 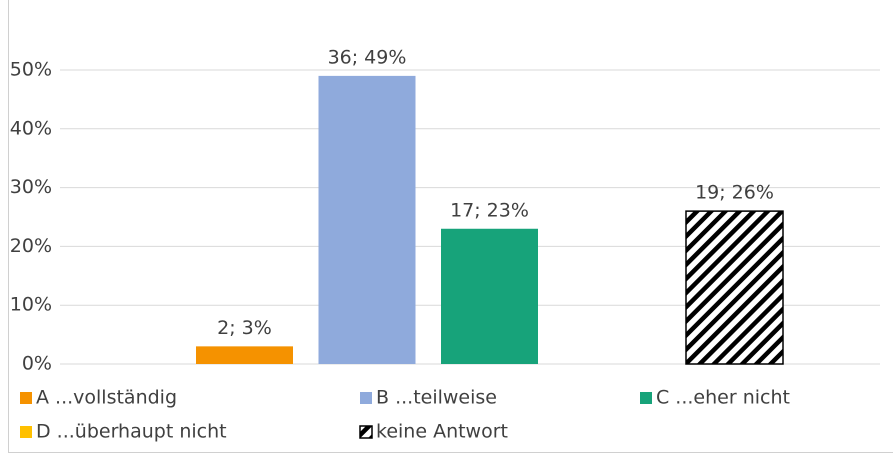 What do you see at coordinates (31, 187) in the screenshot?
I see `y-tick-label: 30%` at bounding box center [31, 187].